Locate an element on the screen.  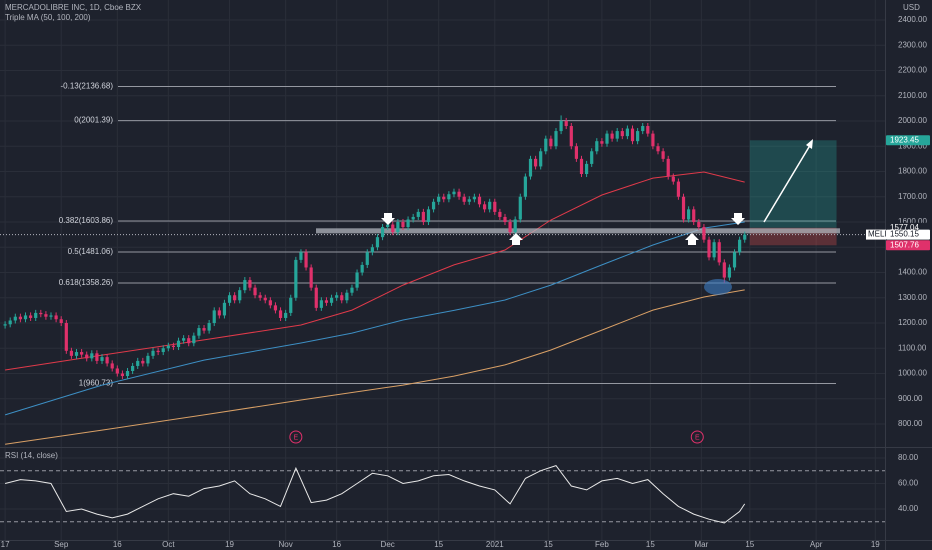
y-tick-label: 1600.00 is located at coordinates (912, 221).